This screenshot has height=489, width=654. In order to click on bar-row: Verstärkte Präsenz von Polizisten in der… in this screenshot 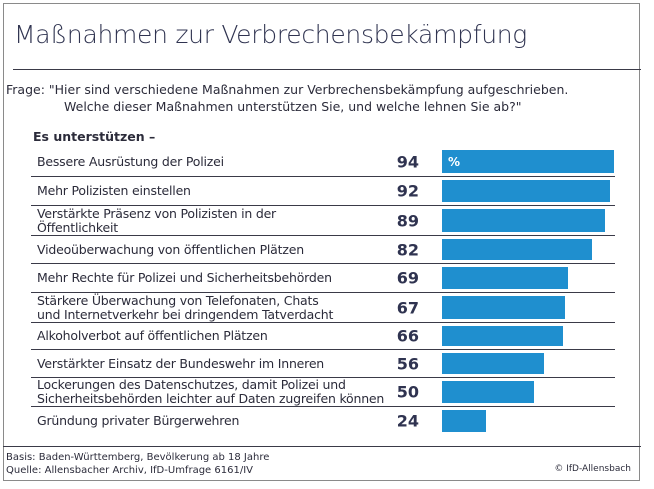, I will do `click(323, 221)`.